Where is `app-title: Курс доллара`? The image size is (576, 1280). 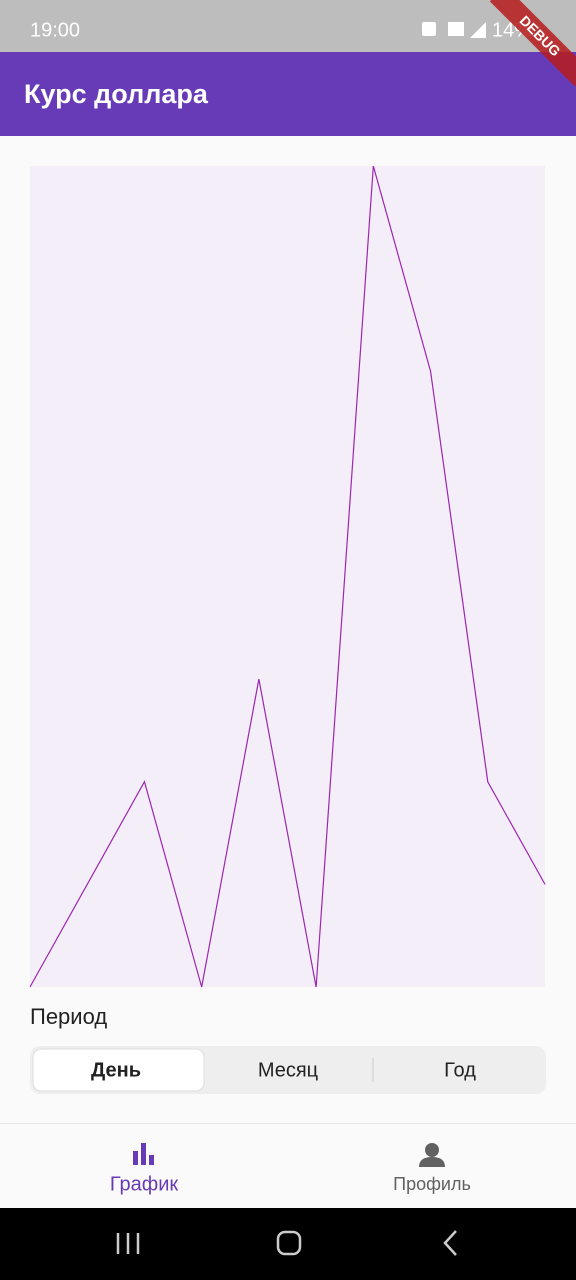
app-title: Курс доллара is located at coordinates (116, 94).